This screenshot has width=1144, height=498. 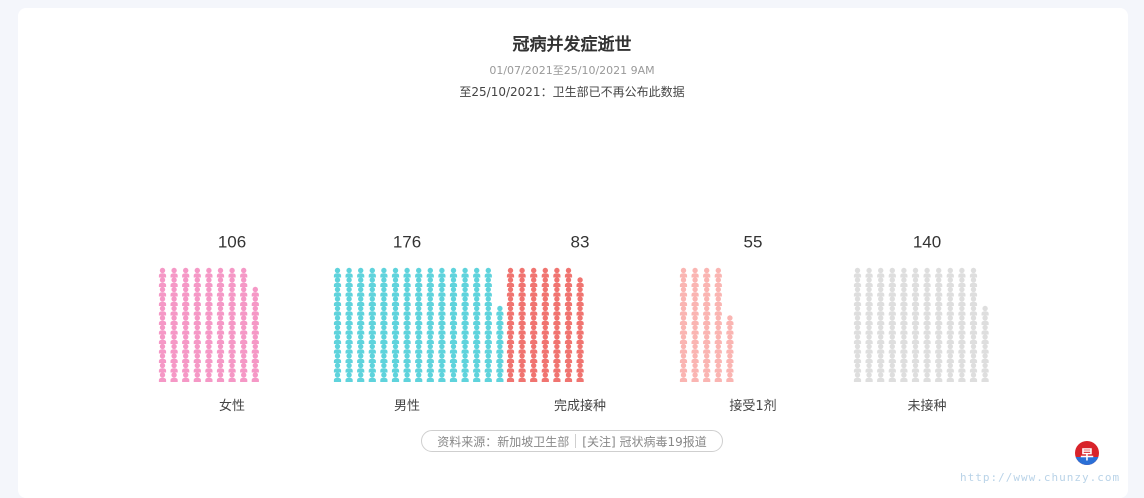 I want to click on follow-coverage-link: [关注] 冠状病毒19报道, so click(x=644, y=441).